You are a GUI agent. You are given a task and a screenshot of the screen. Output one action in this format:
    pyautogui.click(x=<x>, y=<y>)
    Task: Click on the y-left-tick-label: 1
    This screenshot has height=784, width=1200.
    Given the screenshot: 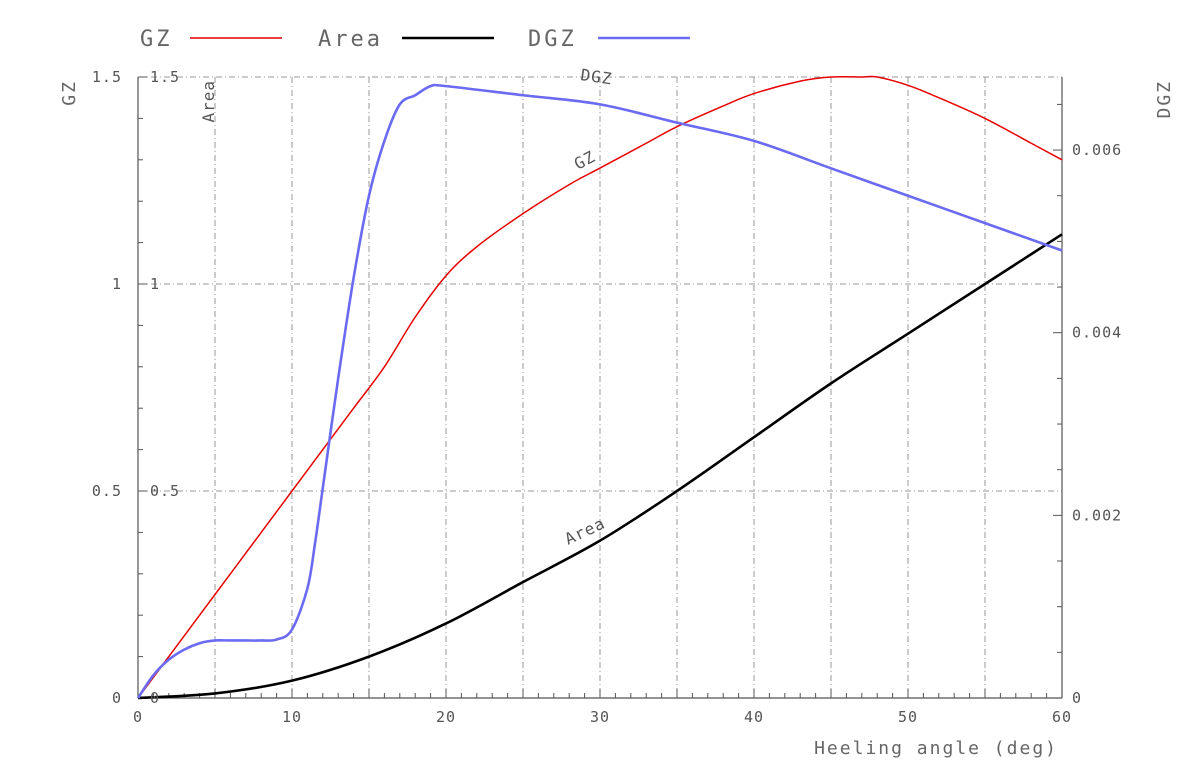 What is the action you would take?
    pyautogui.click(x=117, y=284)
    